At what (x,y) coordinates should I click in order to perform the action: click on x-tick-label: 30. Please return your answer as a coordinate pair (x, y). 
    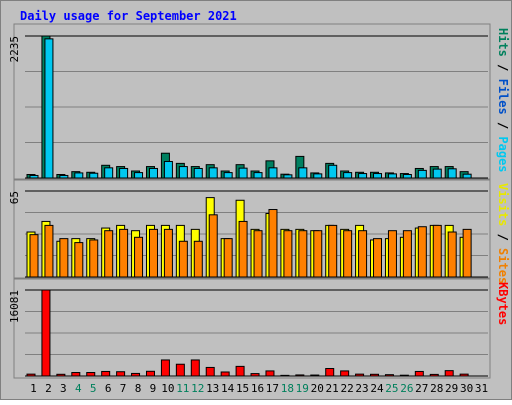
    Looking at the image, I should click on (466, 388).